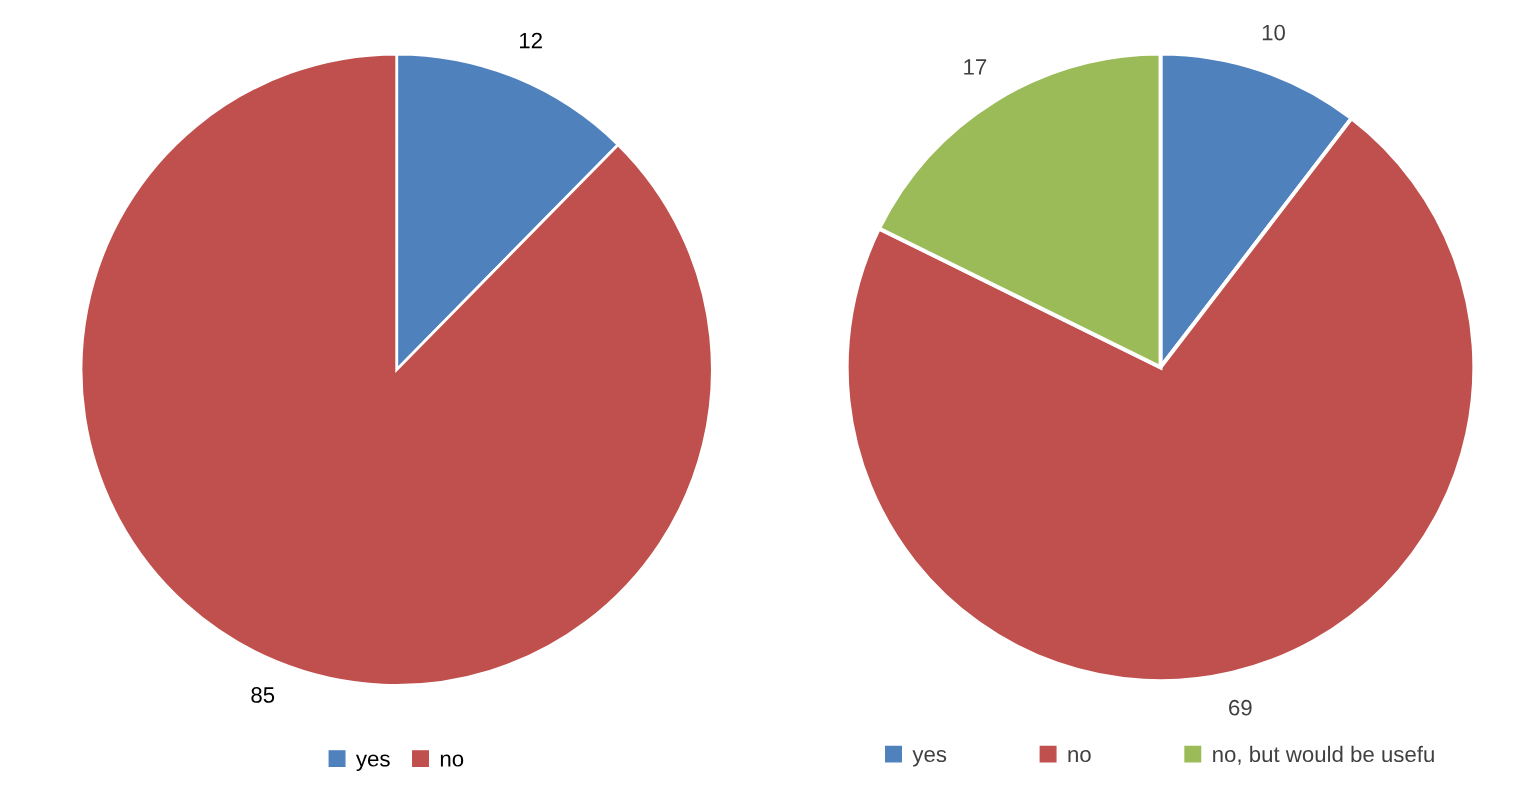  Describe the element at coordinates (975, 67) in the screenshot. I see `data-label: 17` at that location.